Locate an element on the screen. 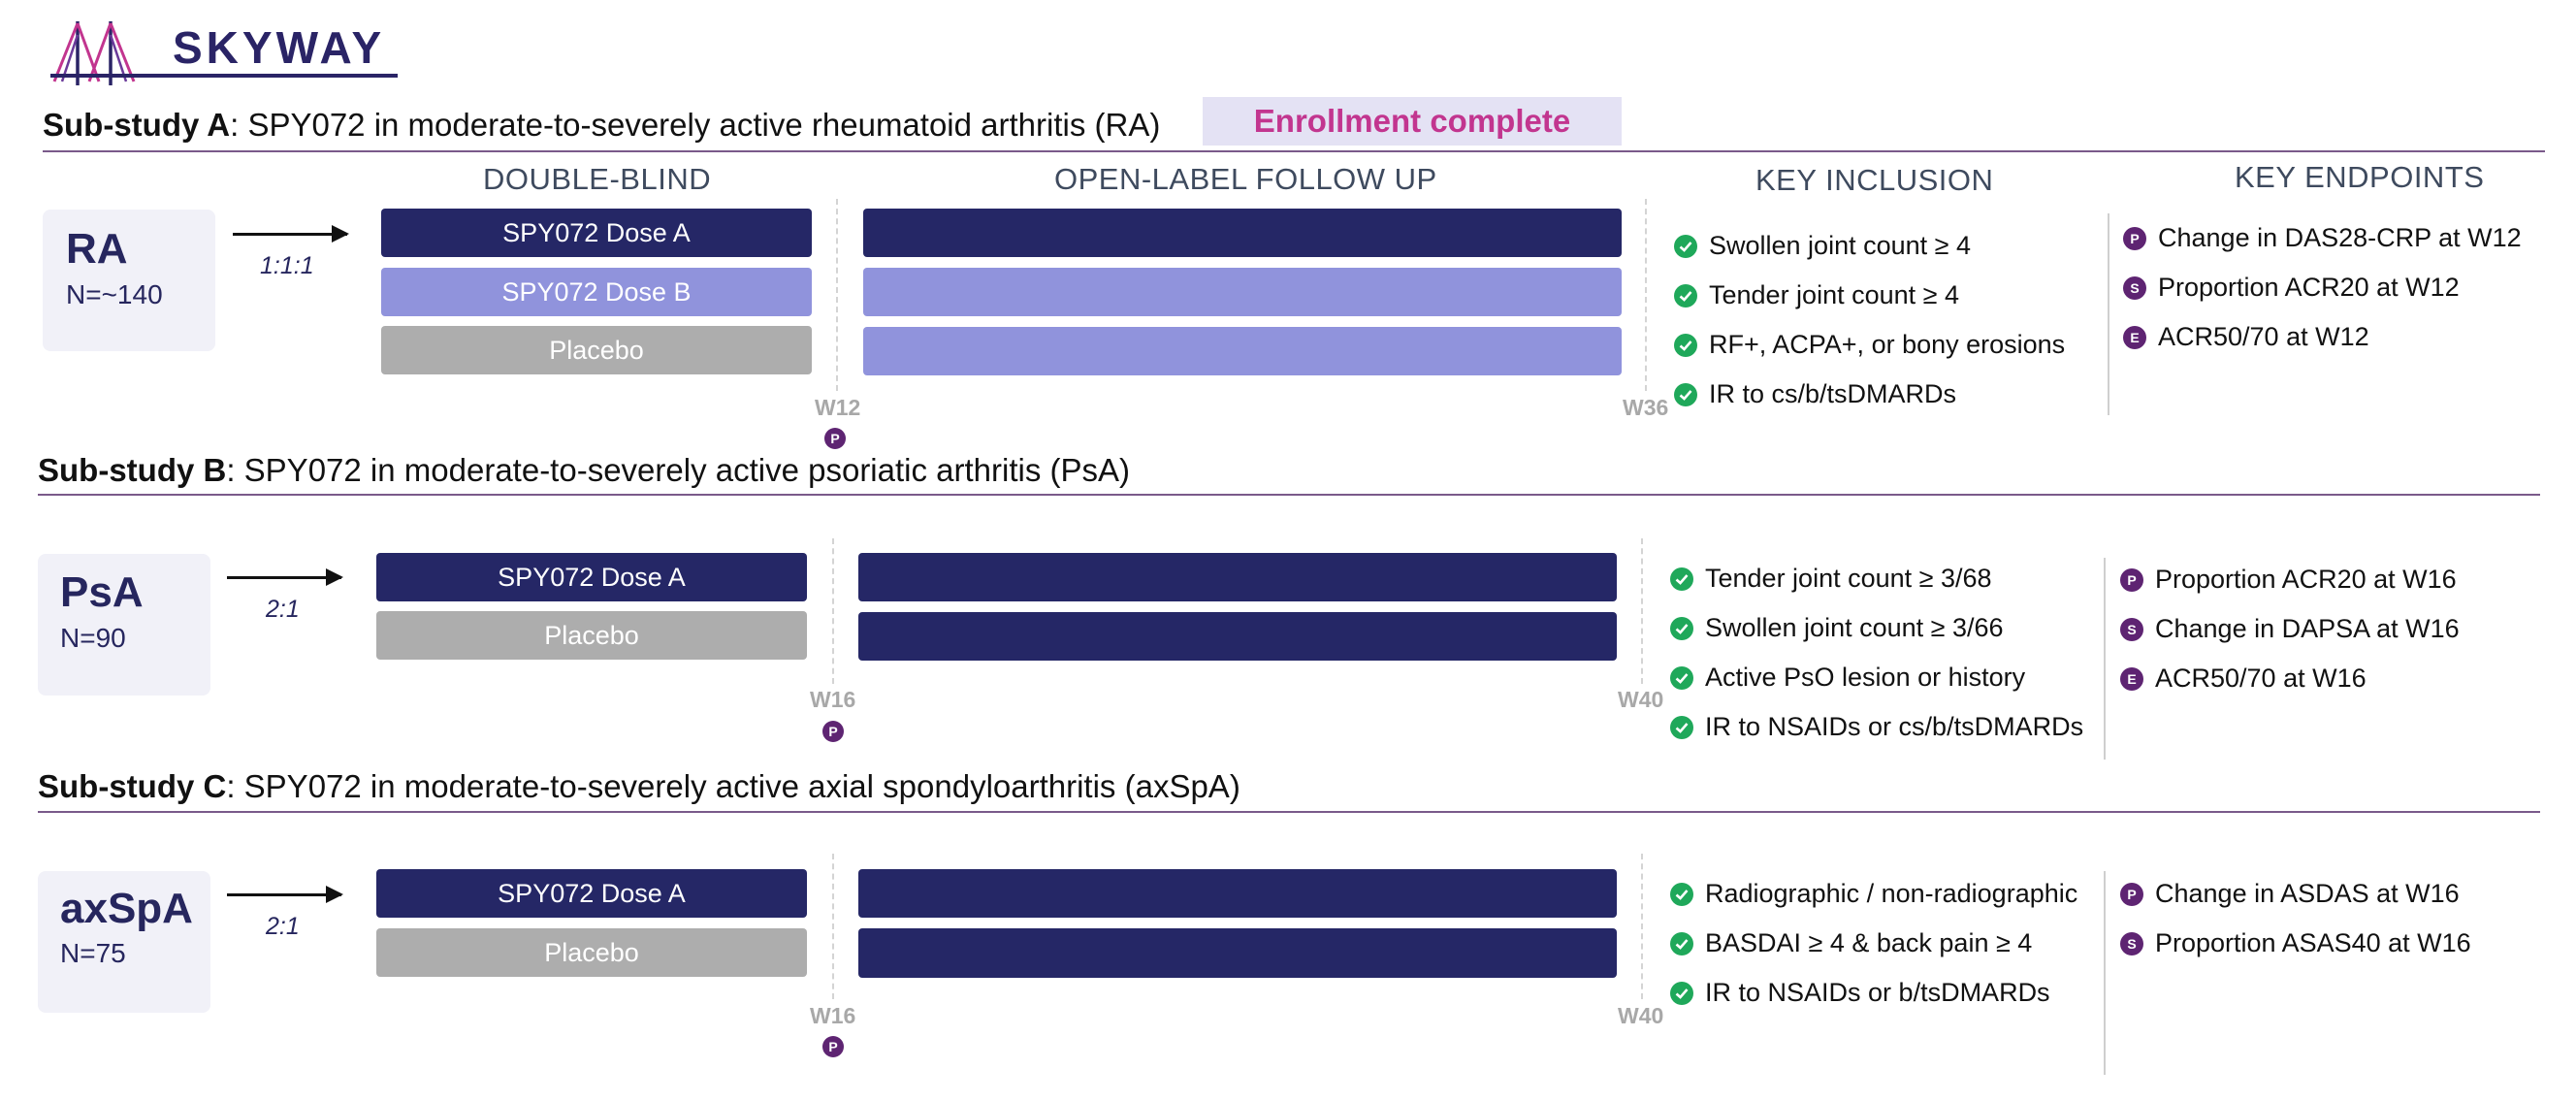 The width and height of the screenshot is (2576, 1101). study-b-rule is located at coordinates (1289, 495).